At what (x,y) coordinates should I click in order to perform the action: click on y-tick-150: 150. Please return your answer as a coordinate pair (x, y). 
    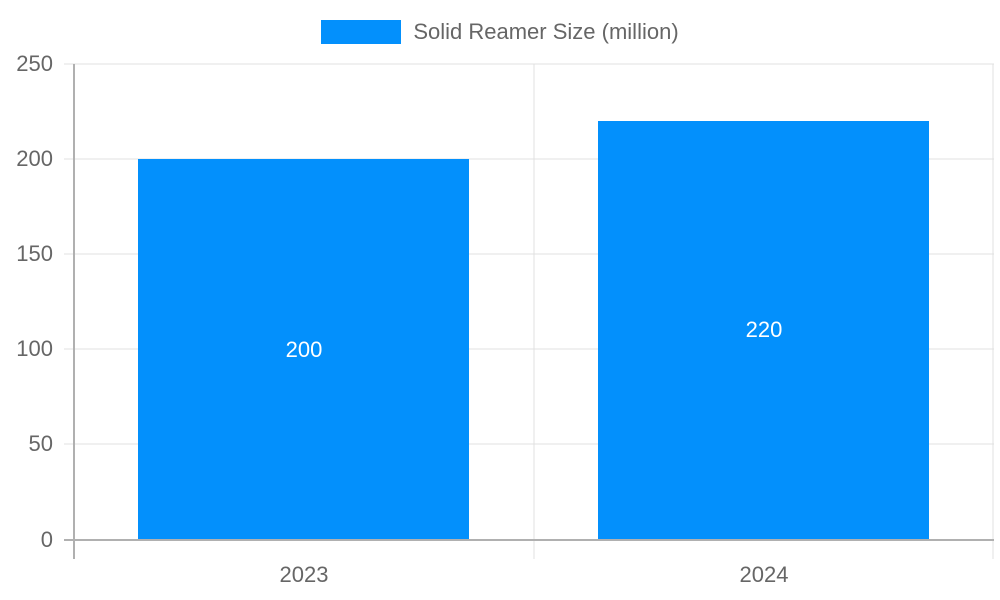
    Looking at the image, I should click on (34, 253).